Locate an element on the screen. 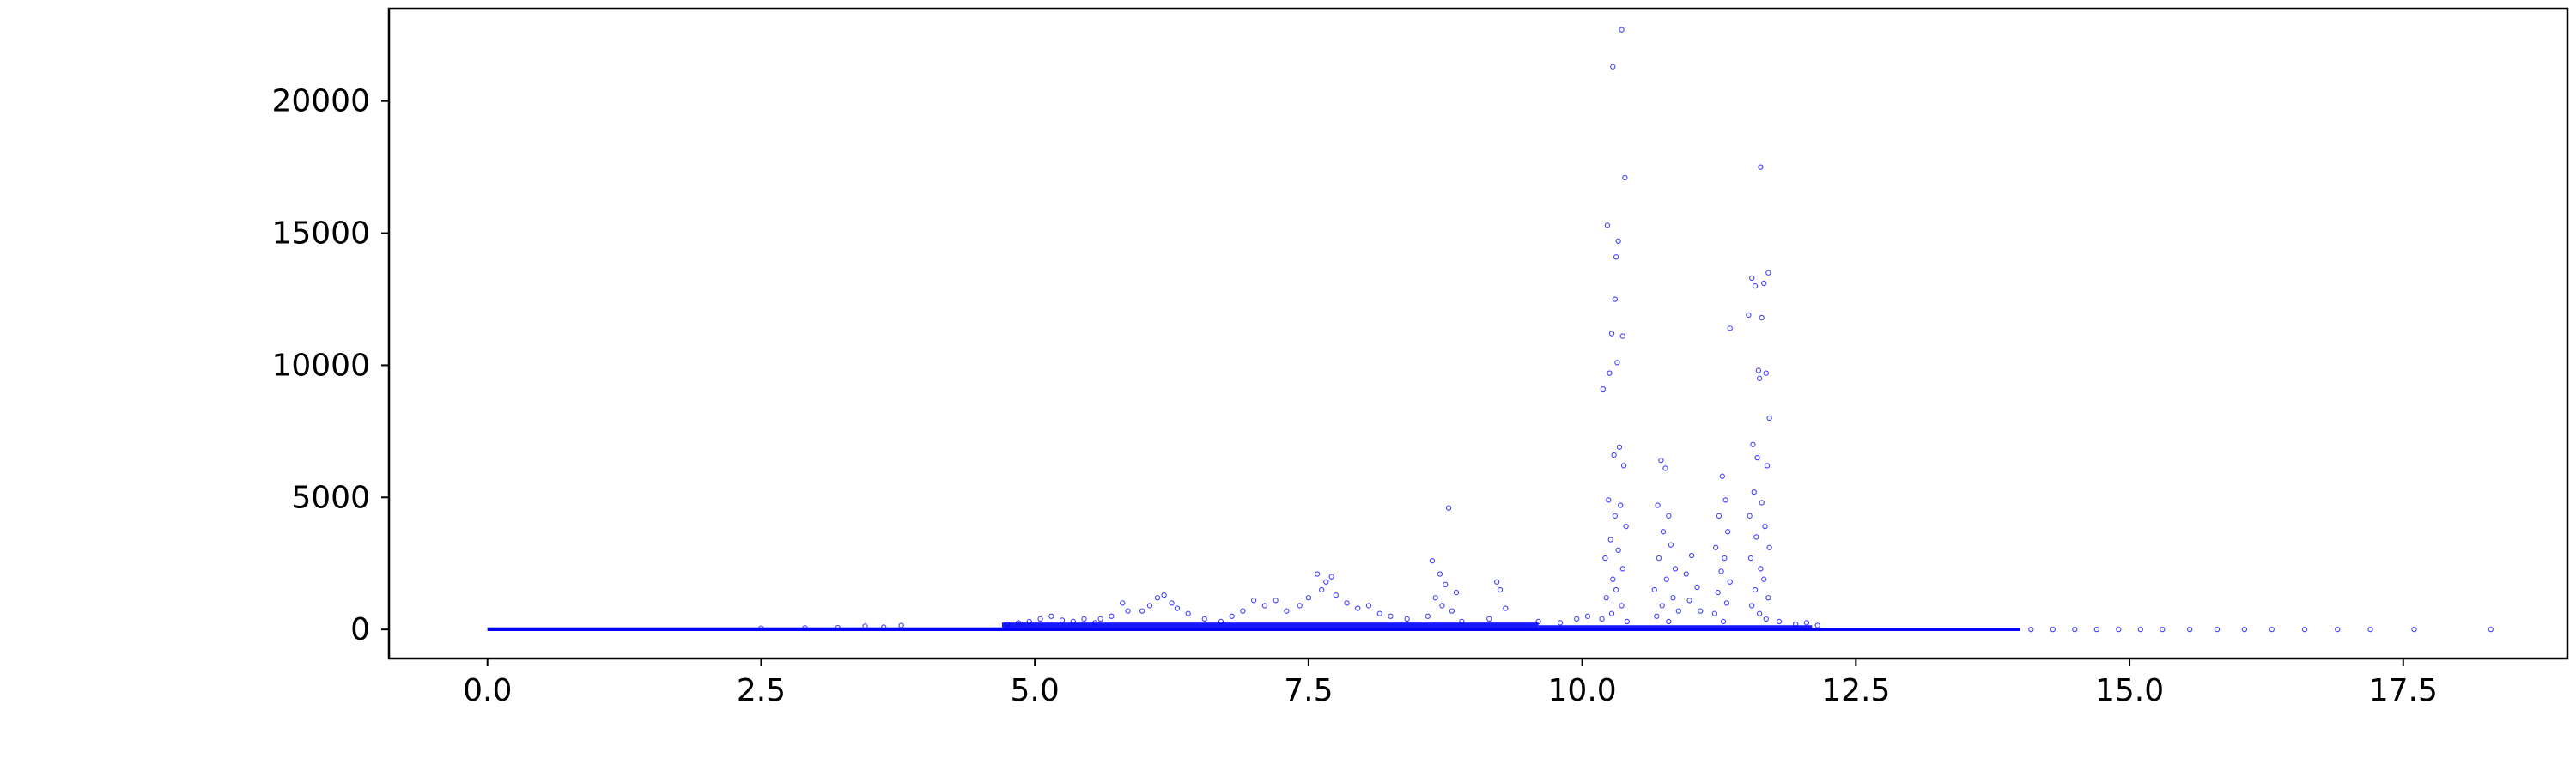  x-tick-label: 0.0 is located at coordinates (488, 690).